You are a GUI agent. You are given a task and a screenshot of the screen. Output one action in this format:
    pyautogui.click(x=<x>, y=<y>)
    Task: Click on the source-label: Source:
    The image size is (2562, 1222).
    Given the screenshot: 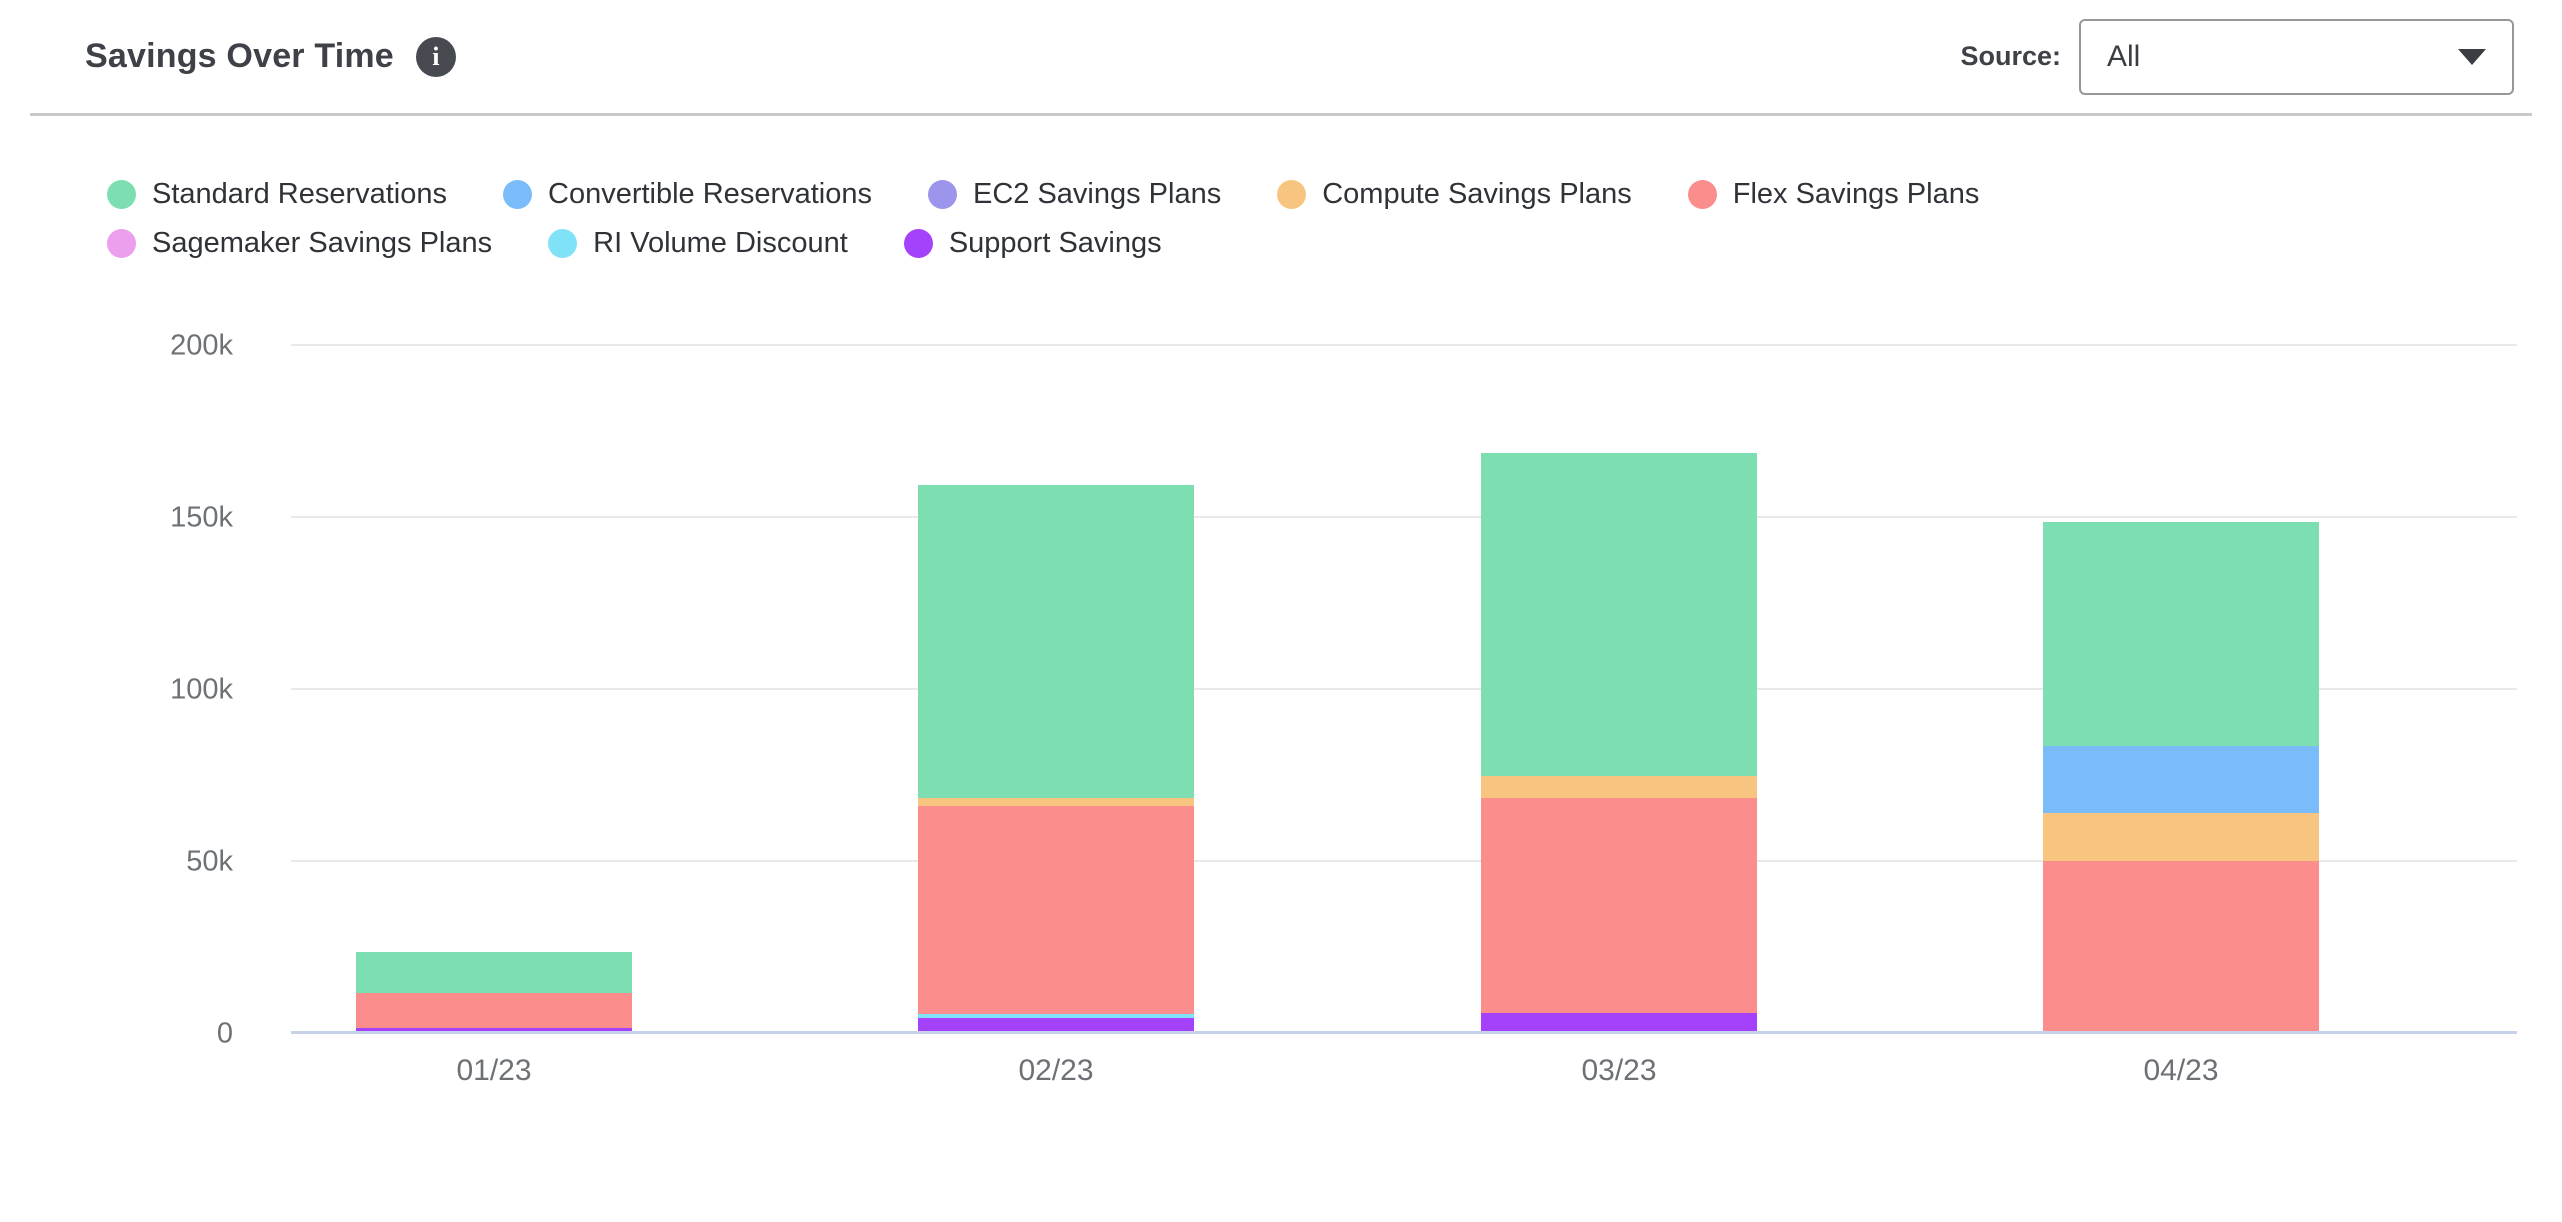 What is the action you would take?
    pyautogui.click(x=2010, y=56)
    